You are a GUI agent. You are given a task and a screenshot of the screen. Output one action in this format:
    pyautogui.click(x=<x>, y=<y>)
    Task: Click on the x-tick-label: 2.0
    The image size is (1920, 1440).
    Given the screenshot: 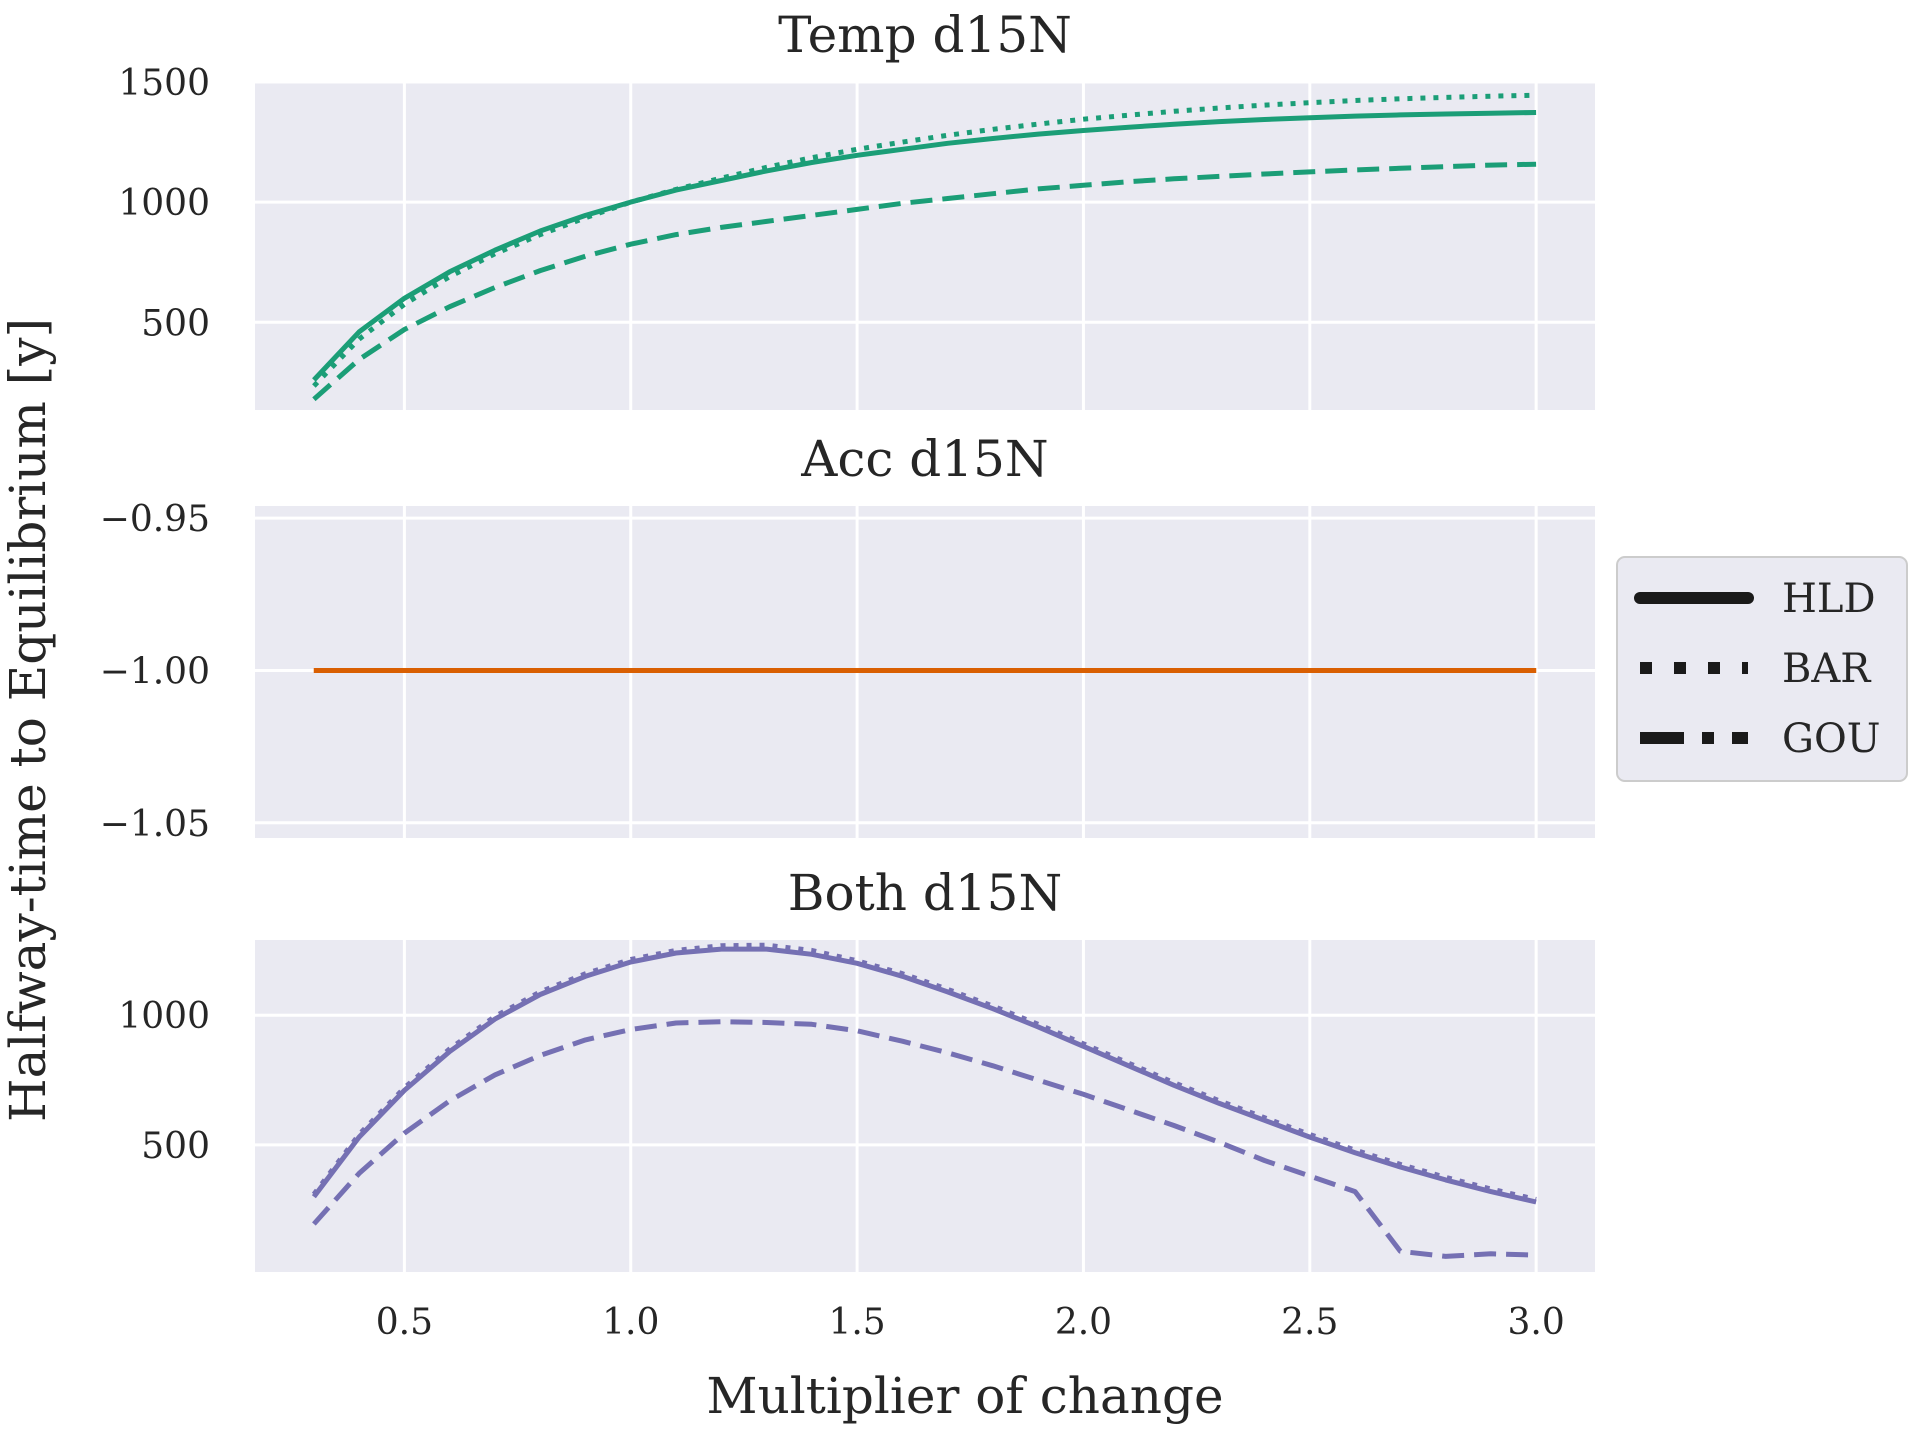 What is the action you would take?
    pyautogui.click(x=1083, y=1322)
    